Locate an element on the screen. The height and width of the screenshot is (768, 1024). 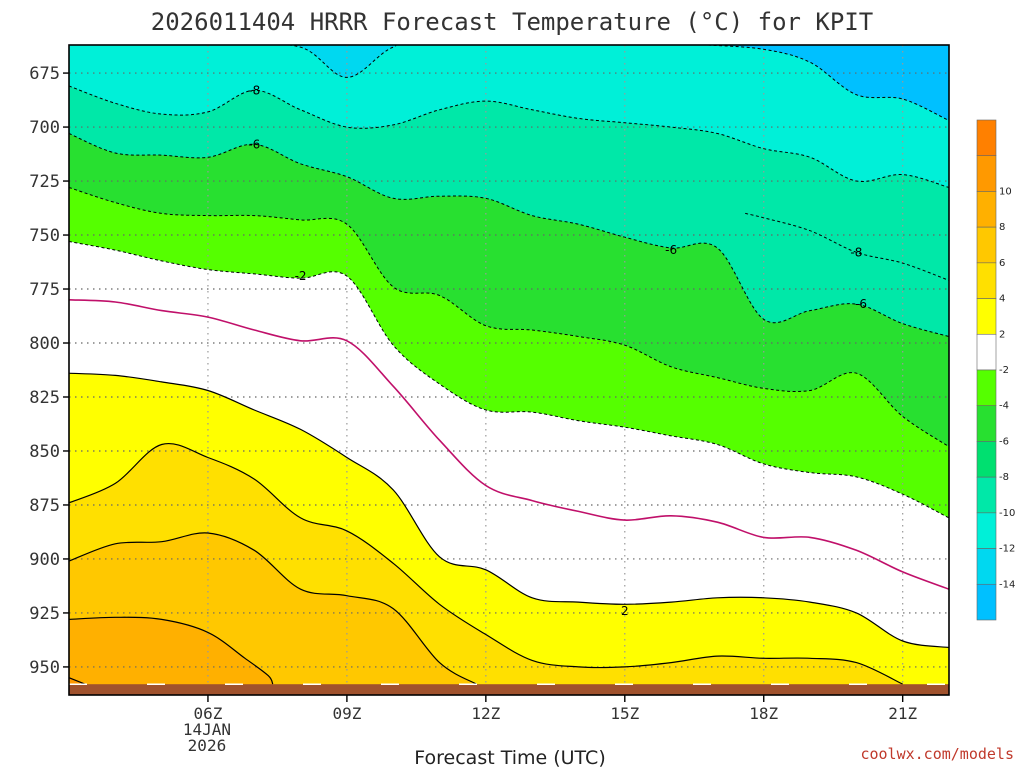
contour-label-3: -6 is located at coordinates (254, 144).